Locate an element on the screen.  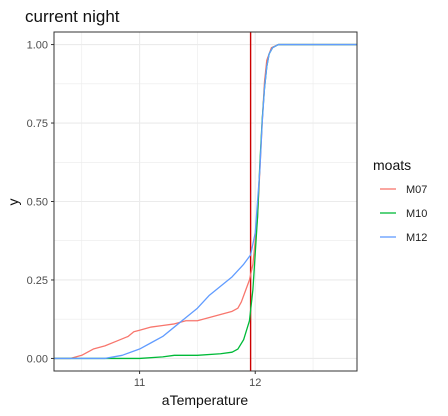
y-tick-label: 0.50 is located at coordinates (37, 203).